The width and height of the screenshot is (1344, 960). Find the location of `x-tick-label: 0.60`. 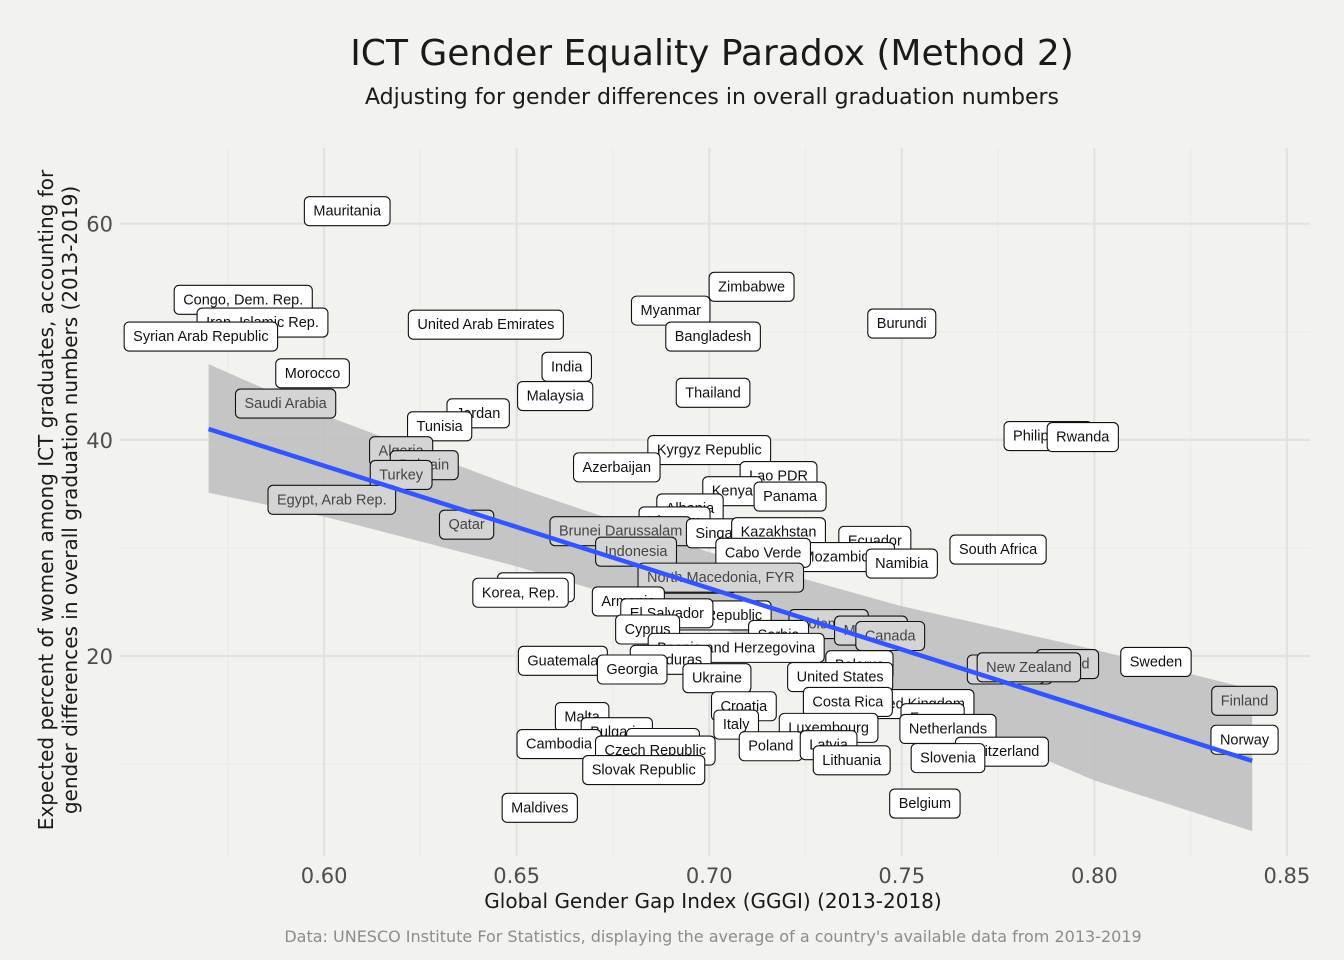

x-tick-label: 0.60 is located at coordinates (324, 876).